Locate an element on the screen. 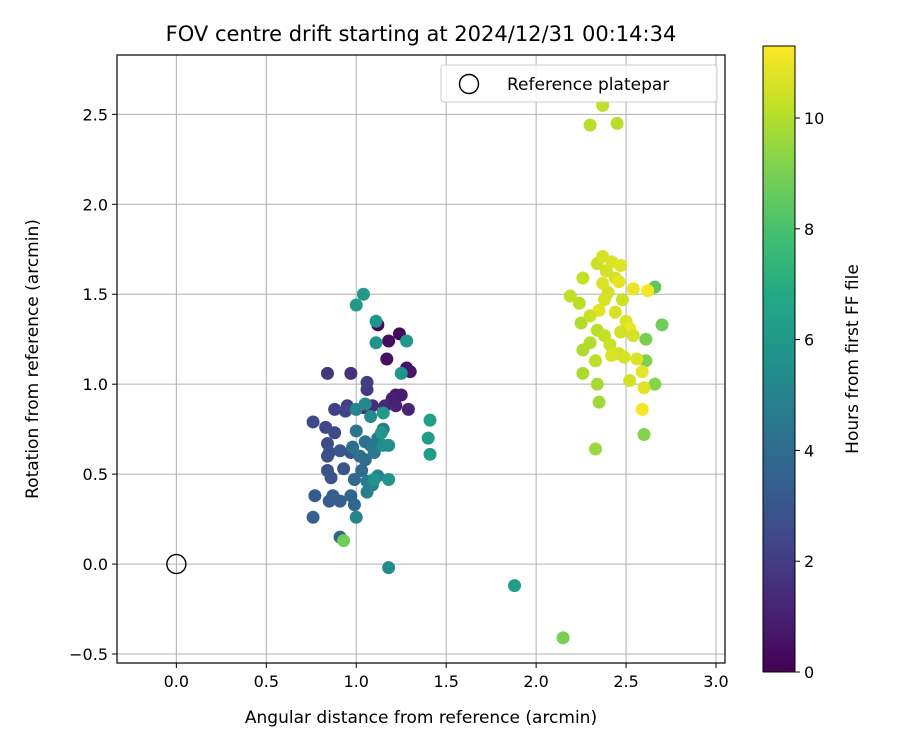  x-tick-label: 3.0 is located at coordinates (715, 681).